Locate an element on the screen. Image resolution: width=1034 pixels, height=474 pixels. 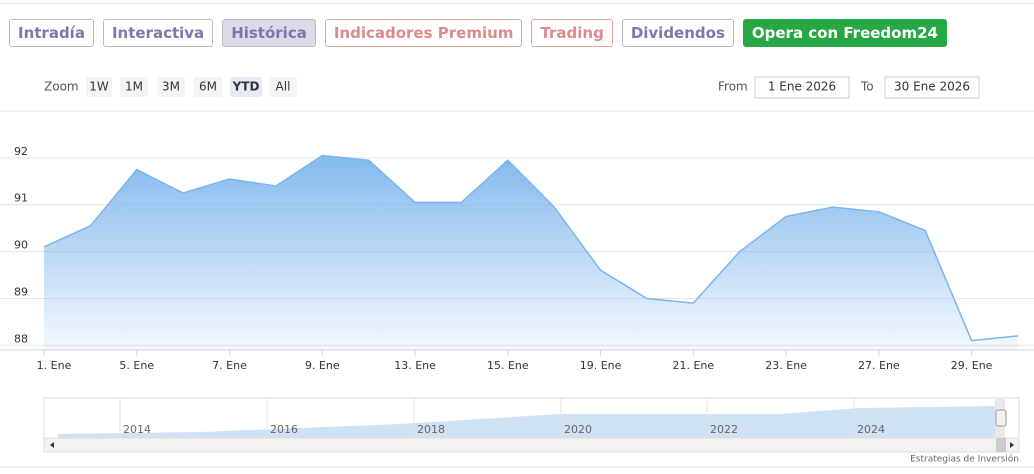
y-tick-label: 90 is located at coordinates (21, 245).